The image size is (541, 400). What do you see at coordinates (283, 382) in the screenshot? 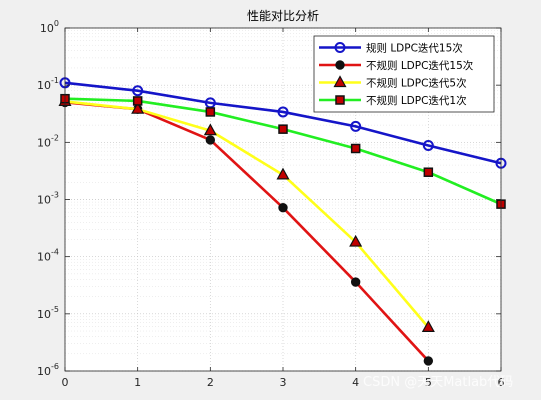
I see `x-tick-label: 3` at bounding box center [283, 382].